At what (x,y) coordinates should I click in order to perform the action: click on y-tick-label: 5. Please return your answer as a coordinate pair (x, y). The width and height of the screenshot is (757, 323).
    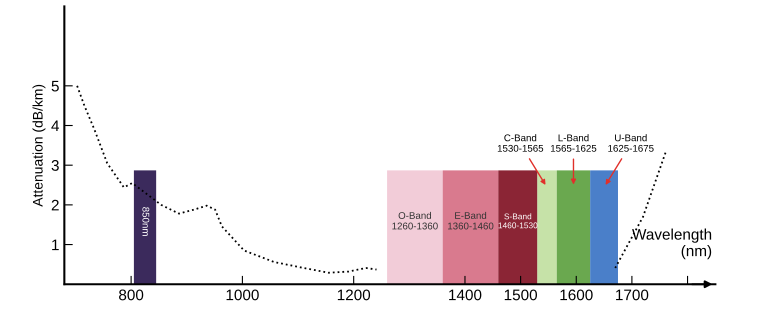
    Looking at the image, I should click on (55, 86).